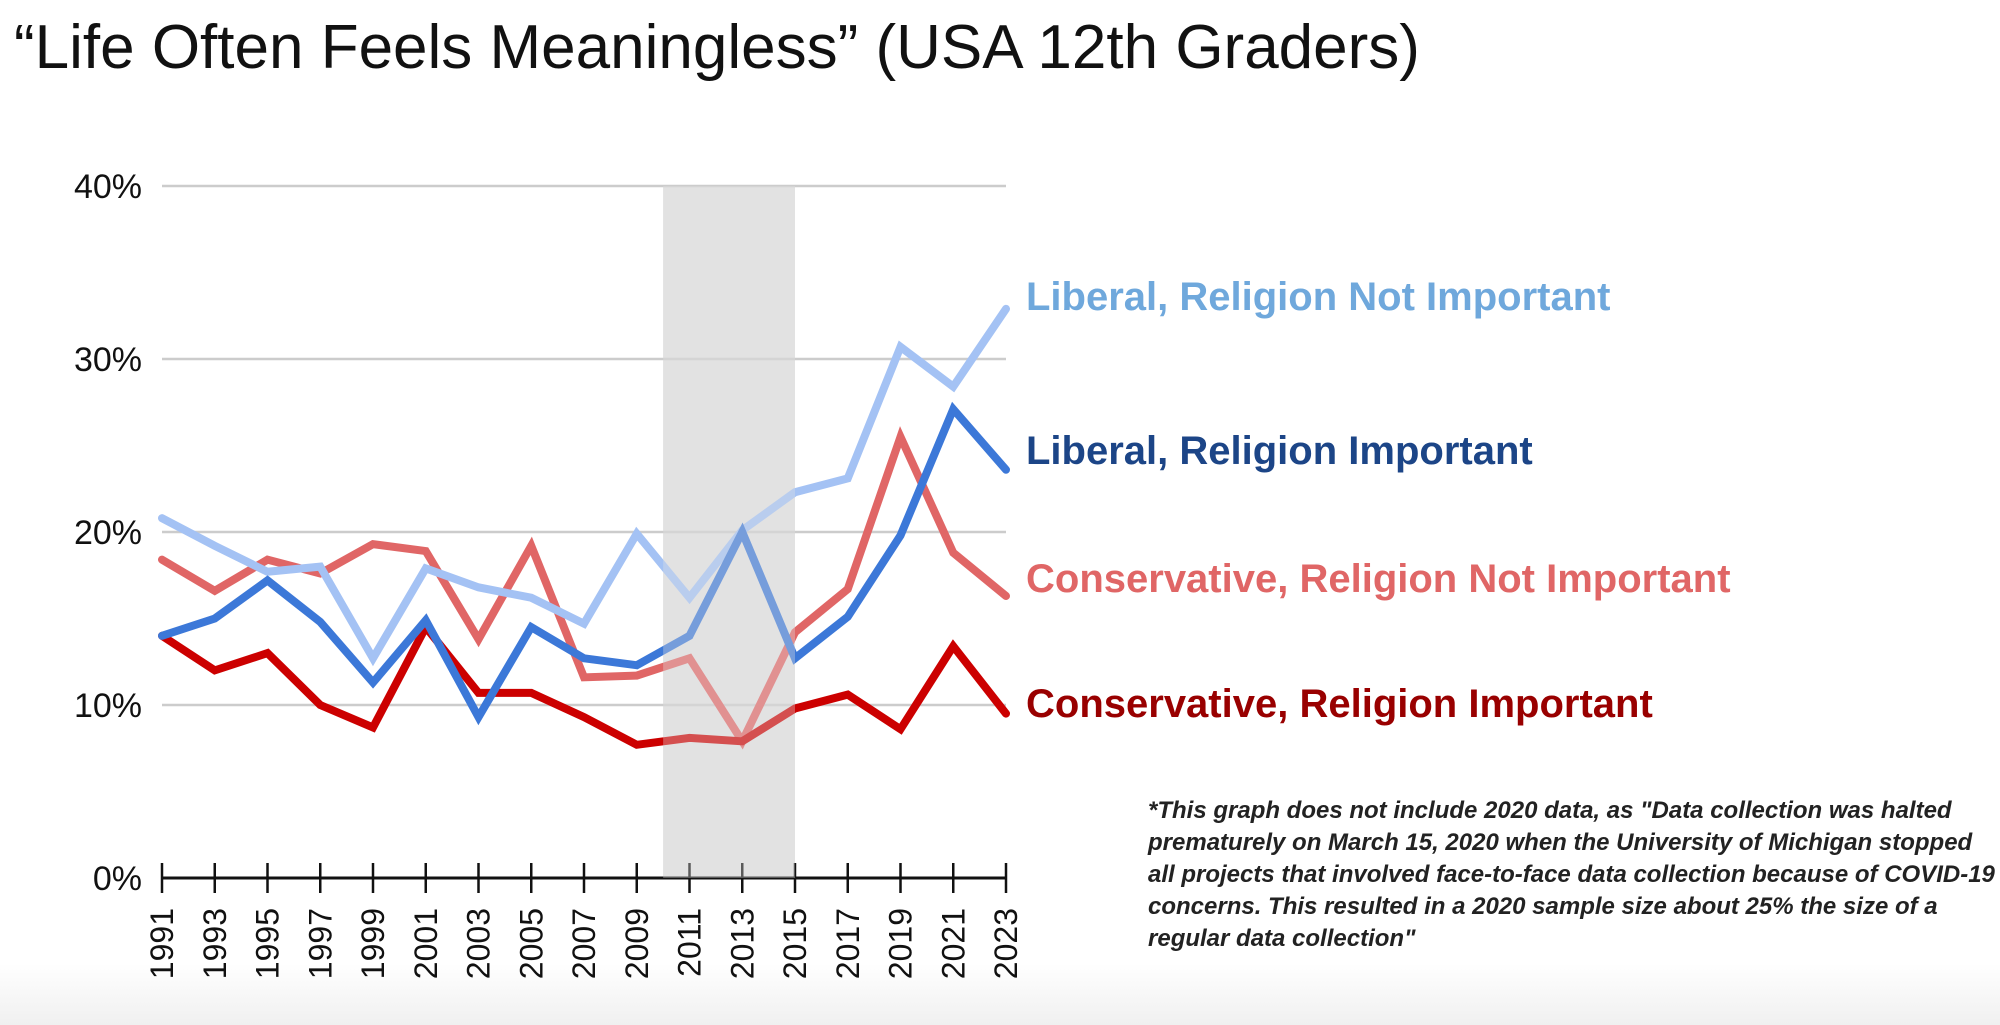  I want to click on shaded-region-overlay, so click(729, 532).